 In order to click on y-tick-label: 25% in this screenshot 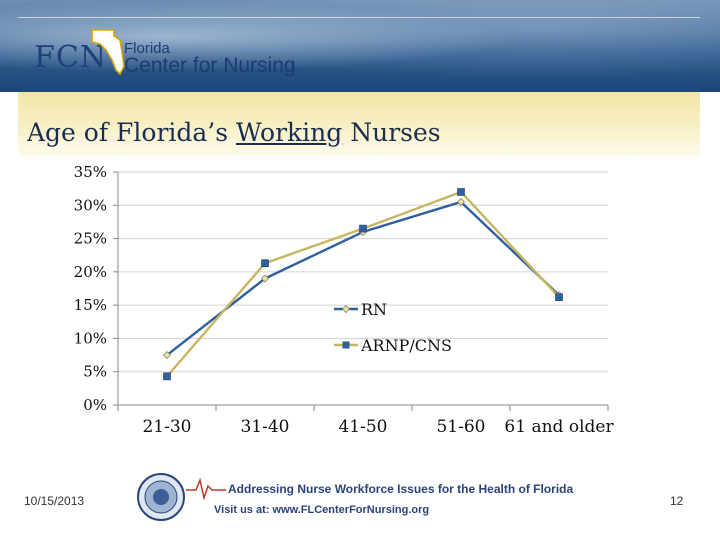, I will do `click(90, 239)`.